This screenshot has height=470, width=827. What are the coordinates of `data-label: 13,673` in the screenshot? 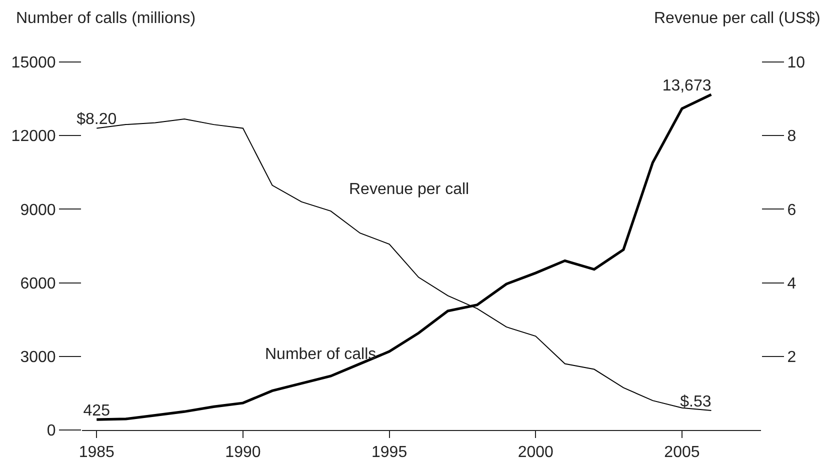 It's located at (687, 86).